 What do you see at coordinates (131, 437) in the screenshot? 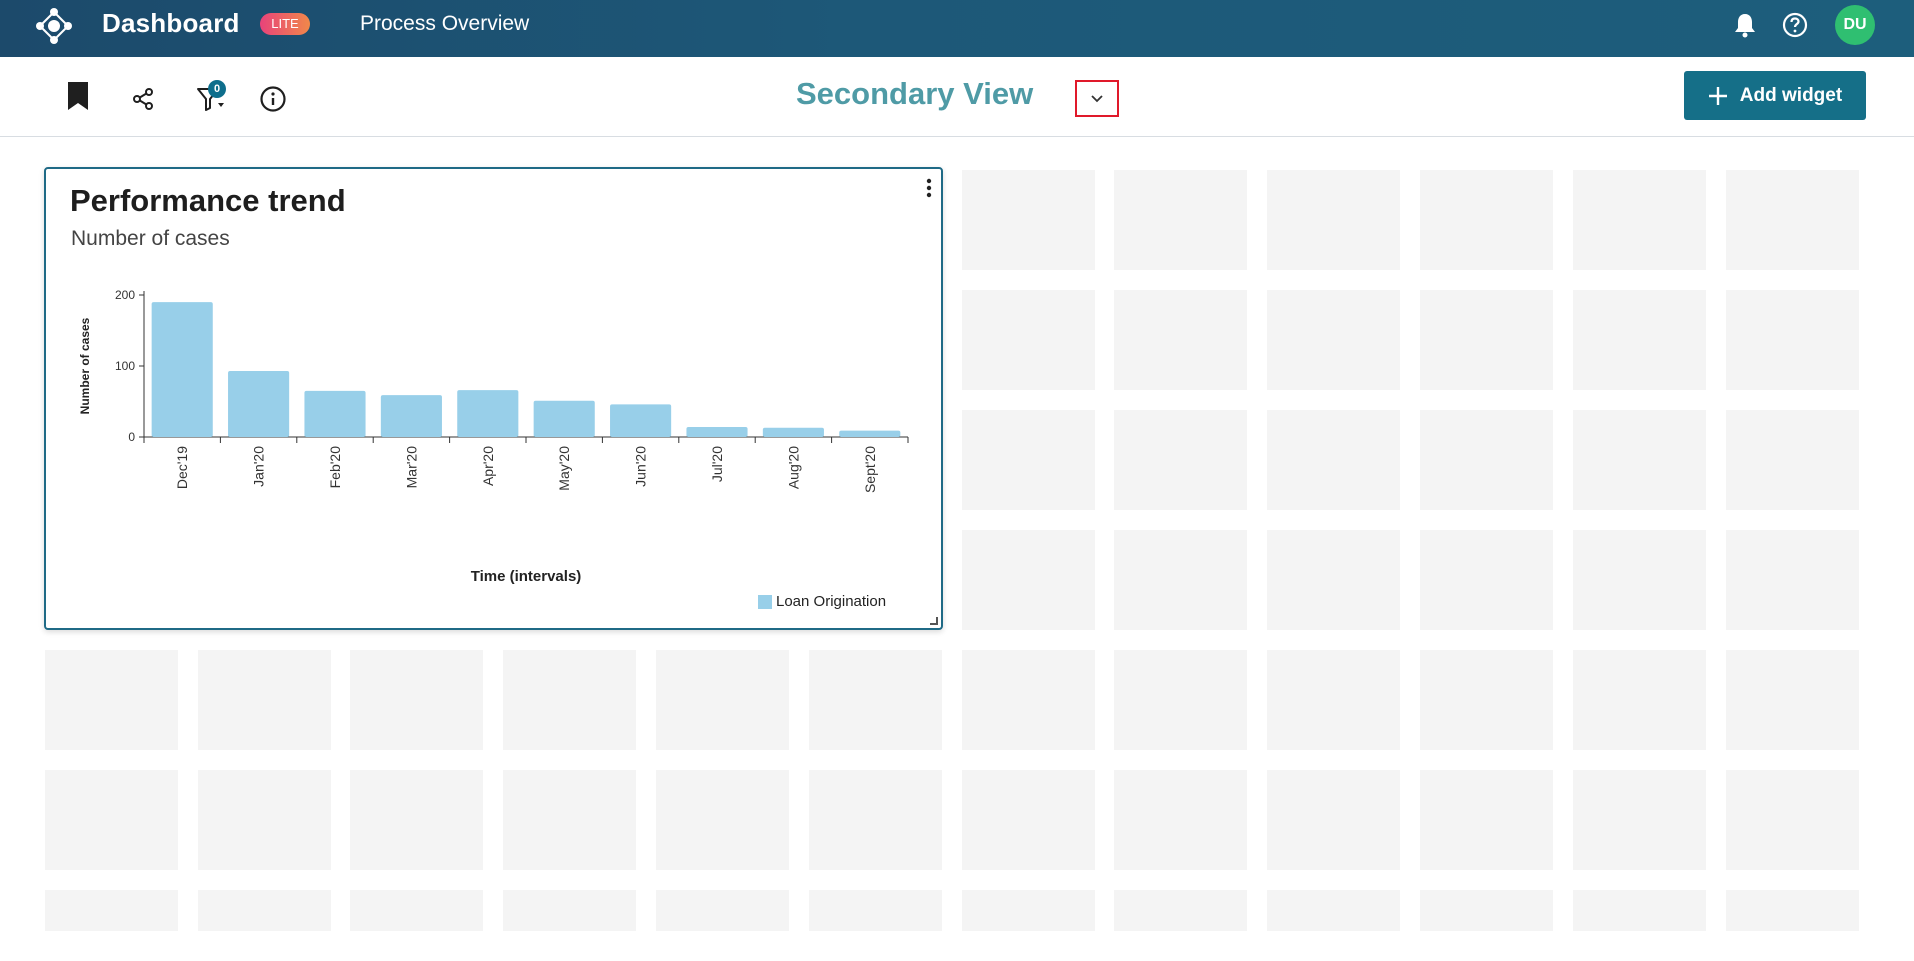
I see `y-tick-label: 0` at bounding box center [131, 437].